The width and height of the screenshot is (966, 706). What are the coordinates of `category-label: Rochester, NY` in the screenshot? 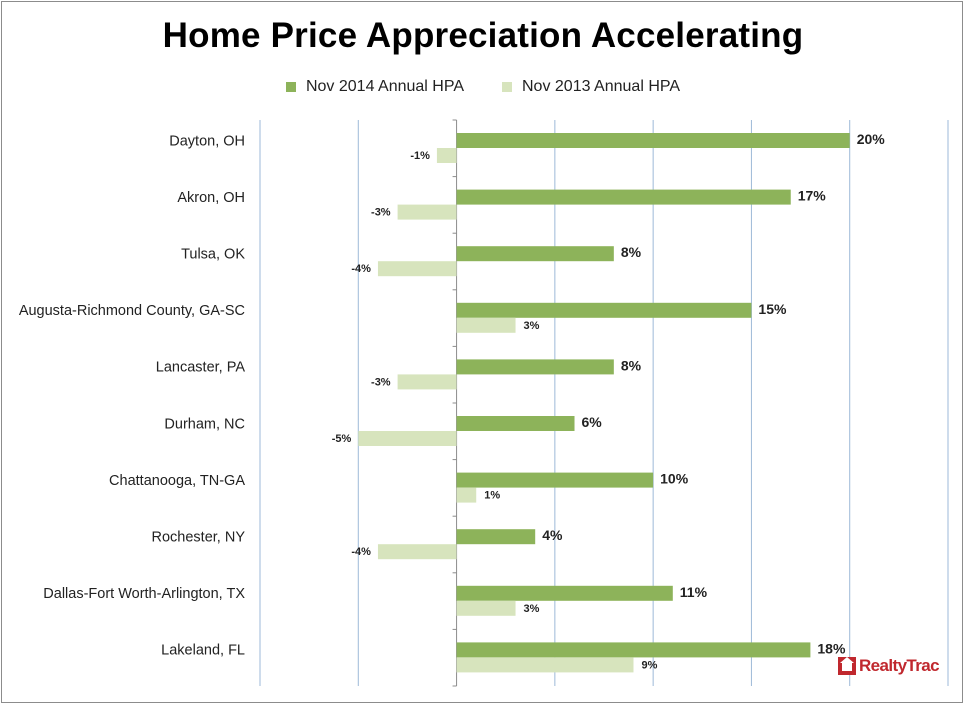 It's located at (199, 538).